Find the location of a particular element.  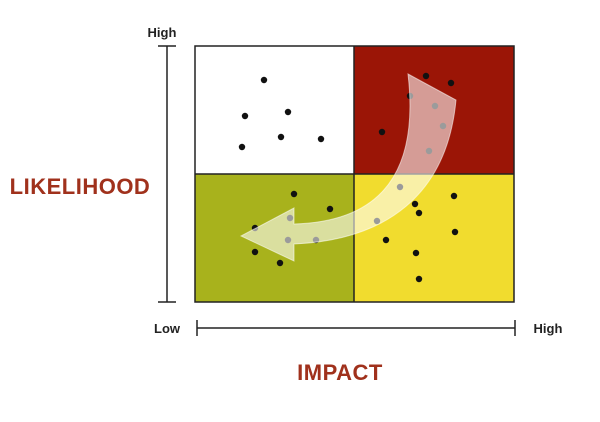

y-axis-high-label: High is located at coordinates (162, 32).